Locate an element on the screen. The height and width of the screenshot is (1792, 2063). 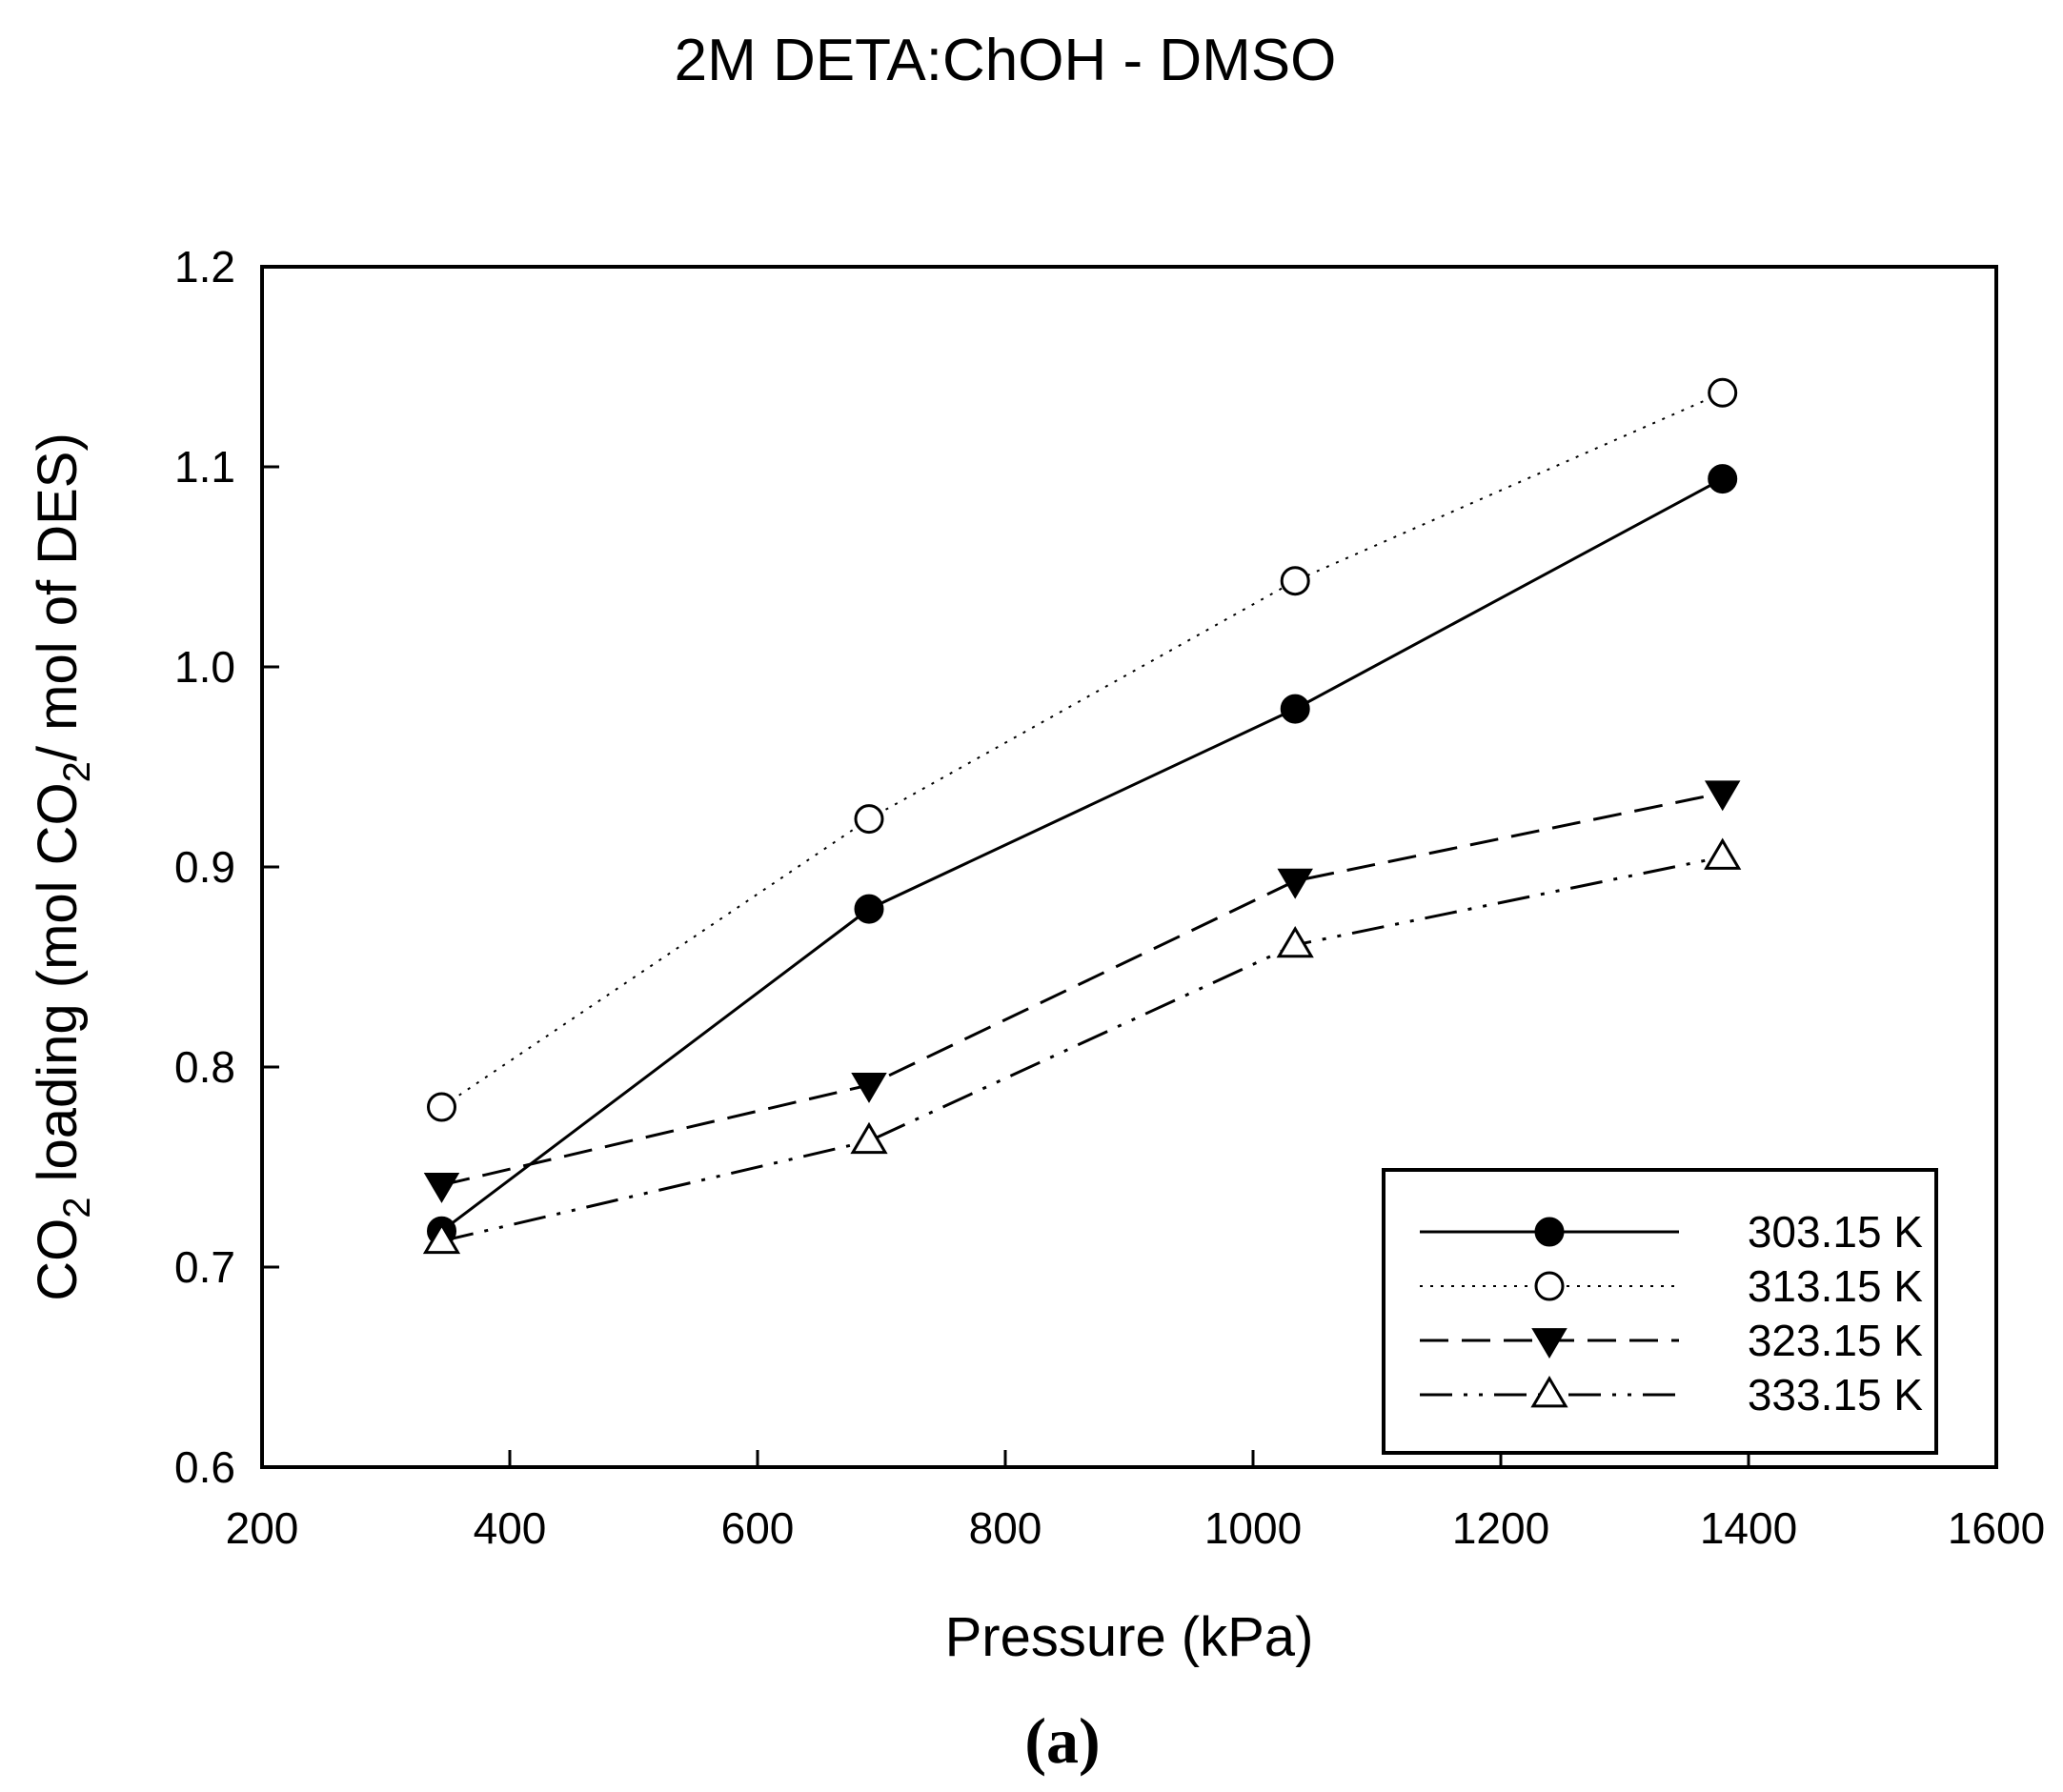
legend-label: 303.15 K is located at coordinates (1836, 1232).